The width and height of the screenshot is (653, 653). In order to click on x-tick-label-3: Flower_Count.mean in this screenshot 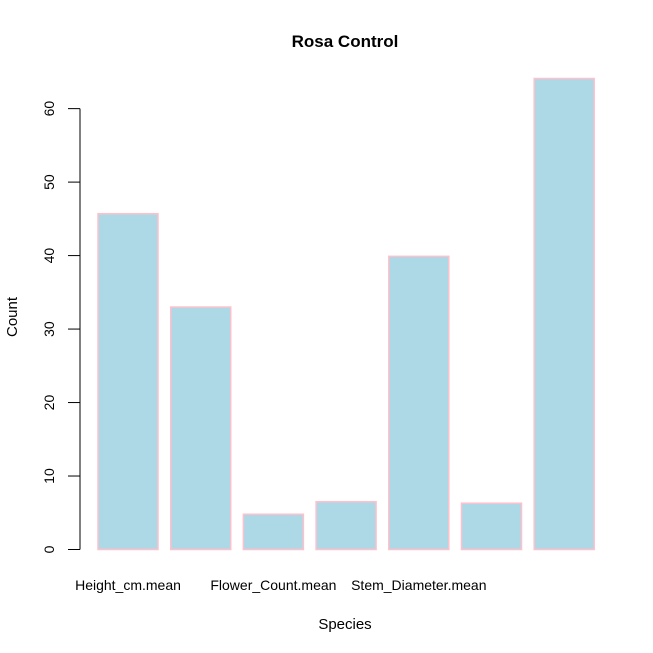, I will do `click(273, 585)`.